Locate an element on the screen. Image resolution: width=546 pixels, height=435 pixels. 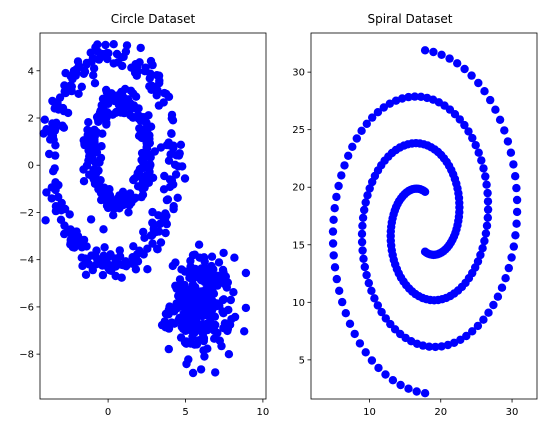
spiral-dataset-y-tick-label: 25 is located at coordinates (298, 130).